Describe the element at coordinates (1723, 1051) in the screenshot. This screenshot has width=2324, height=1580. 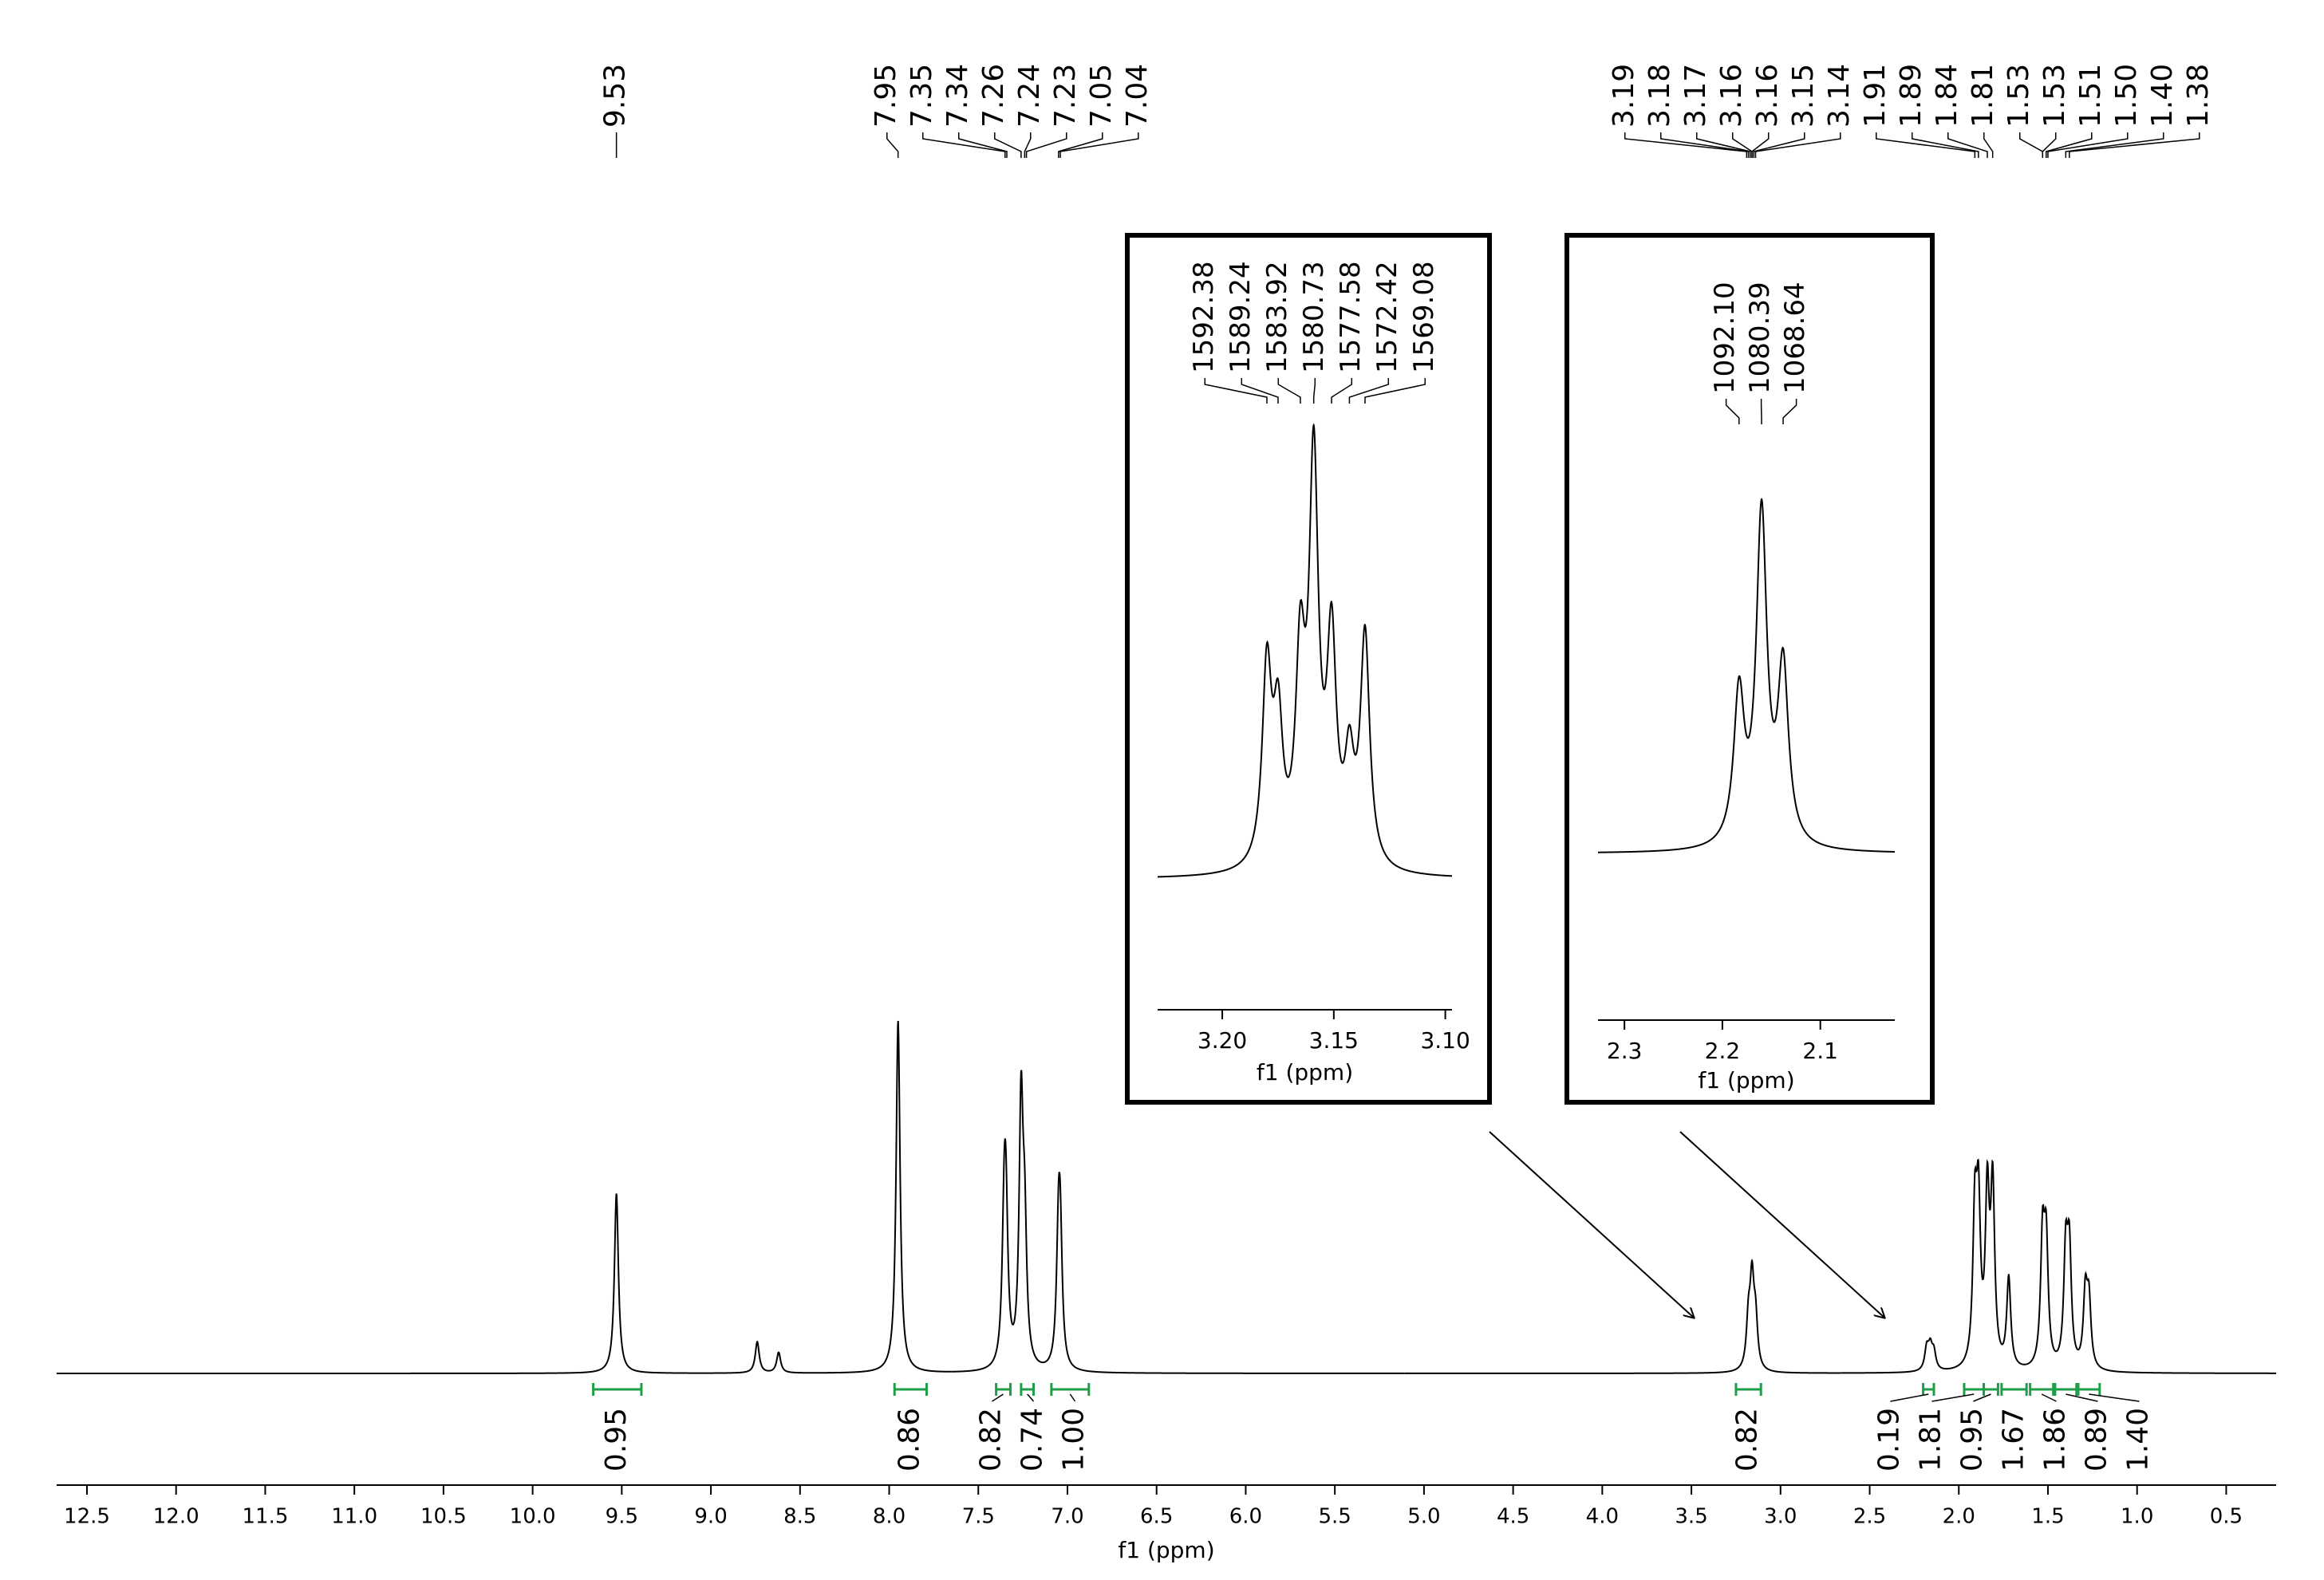
I see `x-tick-label: 2.2` at that location.